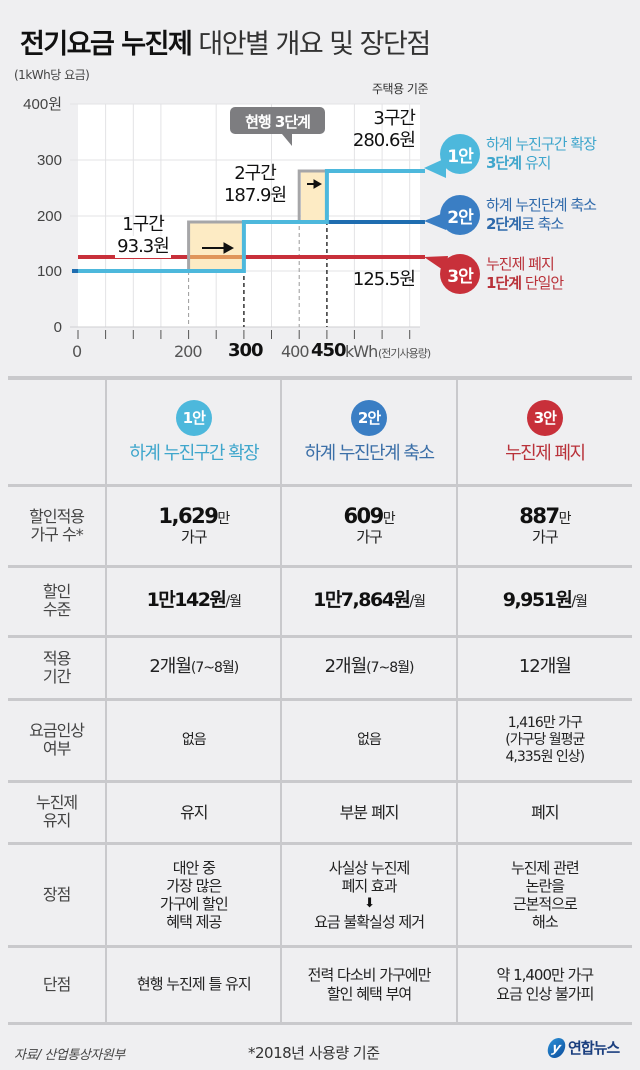  I want to click on tier2-label: 2구간 187.9원, so click(255, 184).